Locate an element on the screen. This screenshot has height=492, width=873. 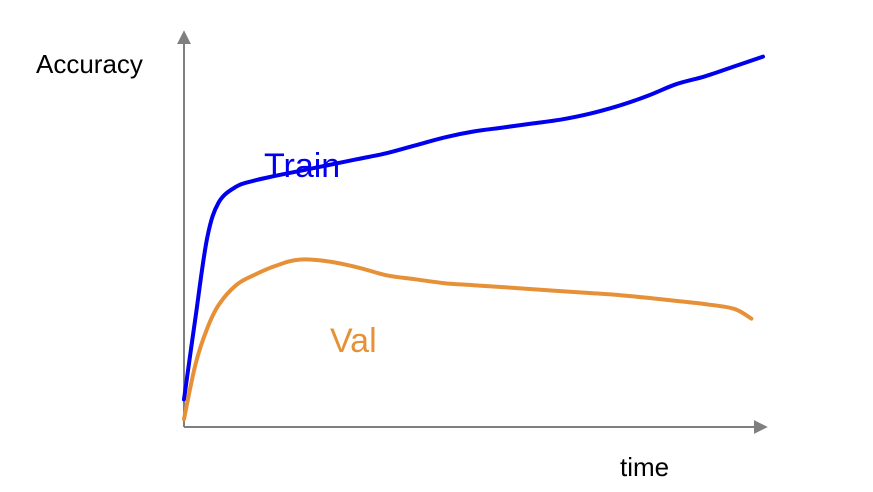
x-axis-label: time is located at coordinates (644, 467).